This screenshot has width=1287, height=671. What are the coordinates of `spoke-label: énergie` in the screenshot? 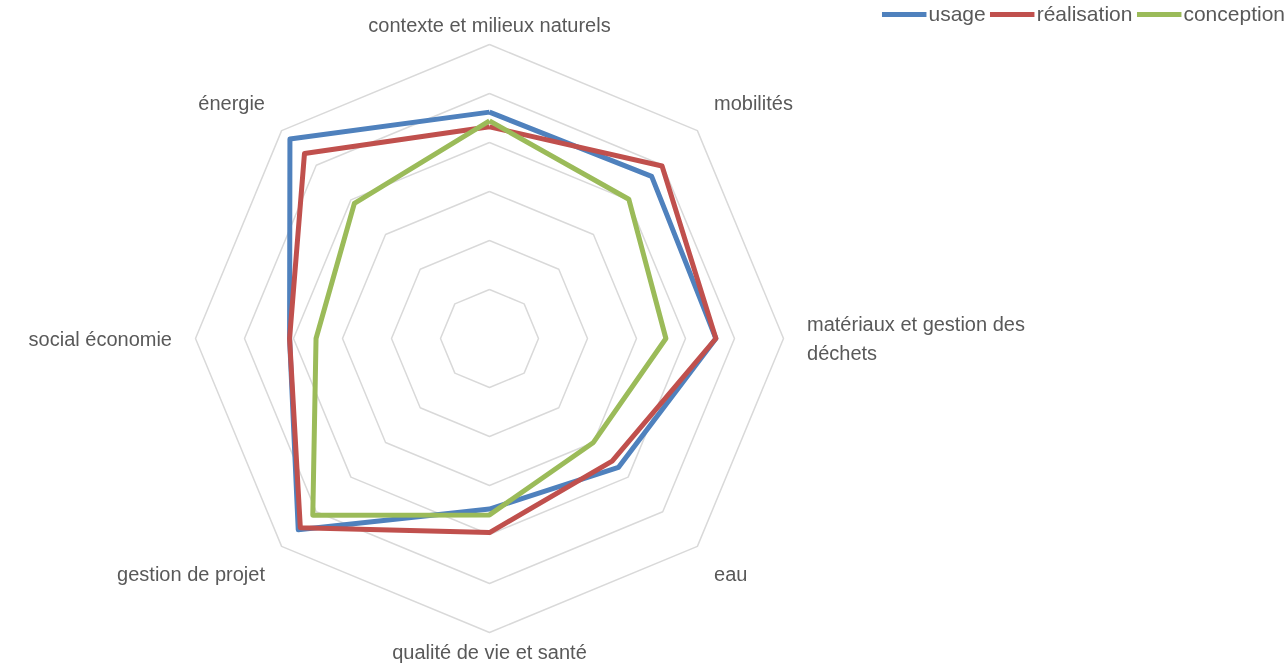 It's located at (231, 102).